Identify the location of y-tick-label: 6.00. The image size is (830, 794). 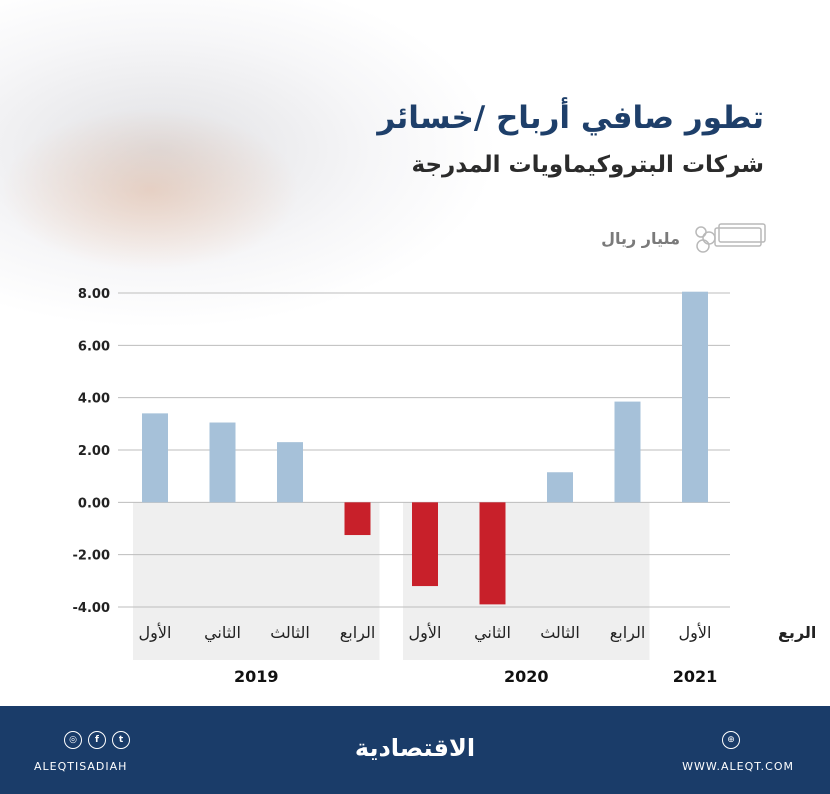
(94, 346).